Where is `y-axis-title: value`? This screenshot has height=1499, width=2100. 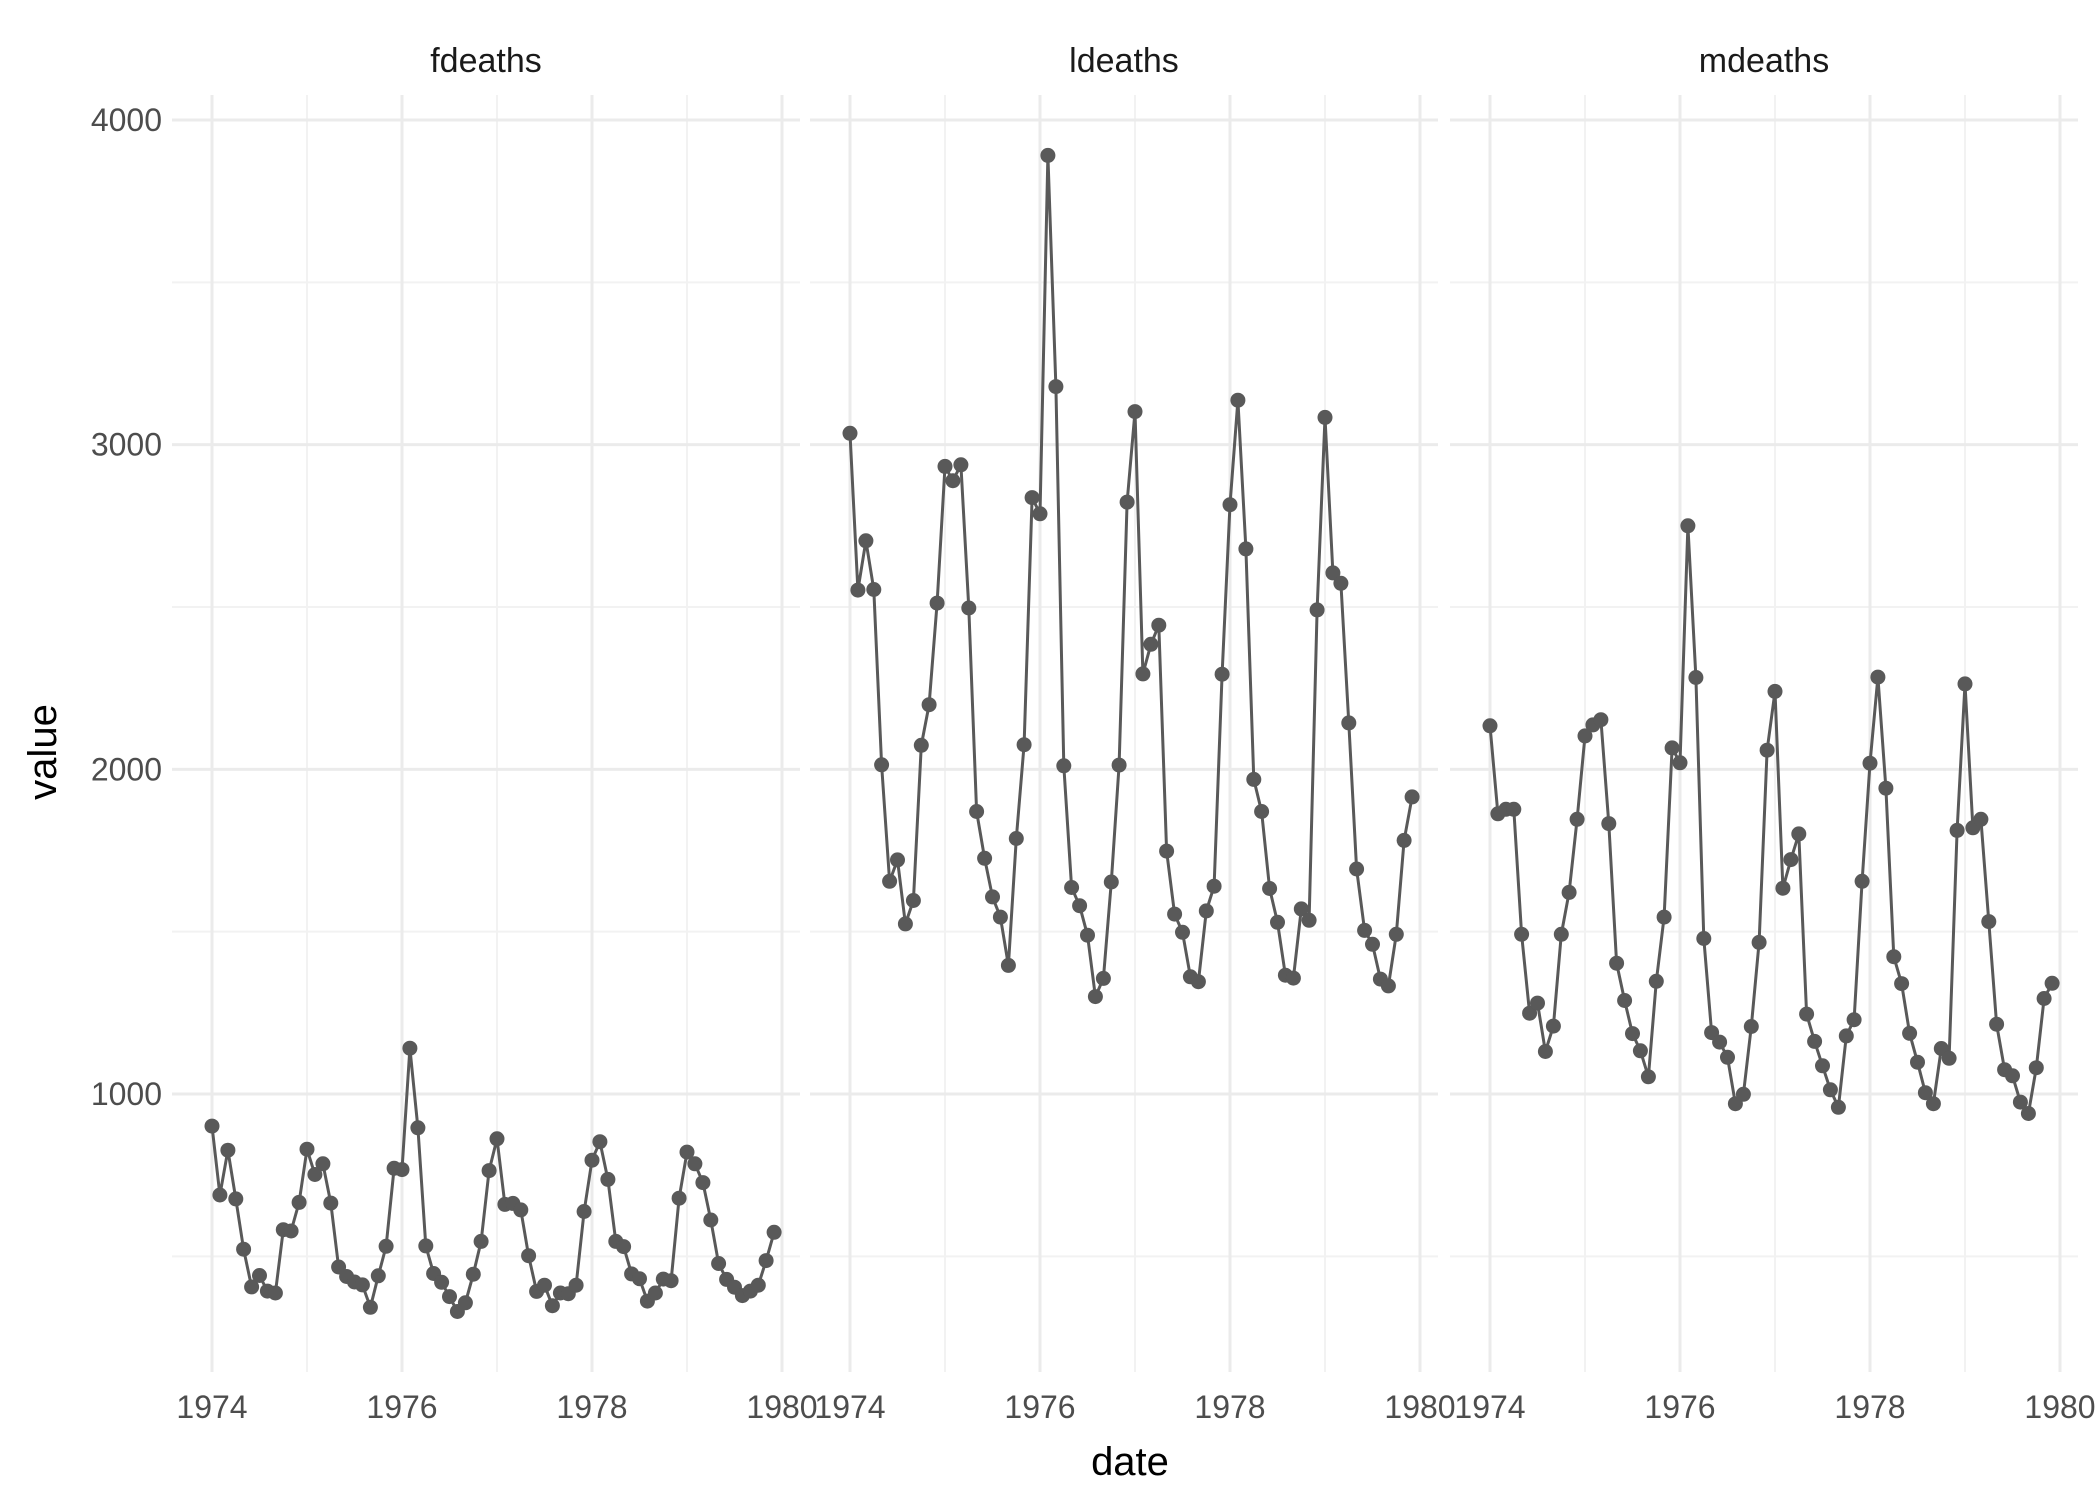
y-axis-title: value is located at coordinates (43, 752).